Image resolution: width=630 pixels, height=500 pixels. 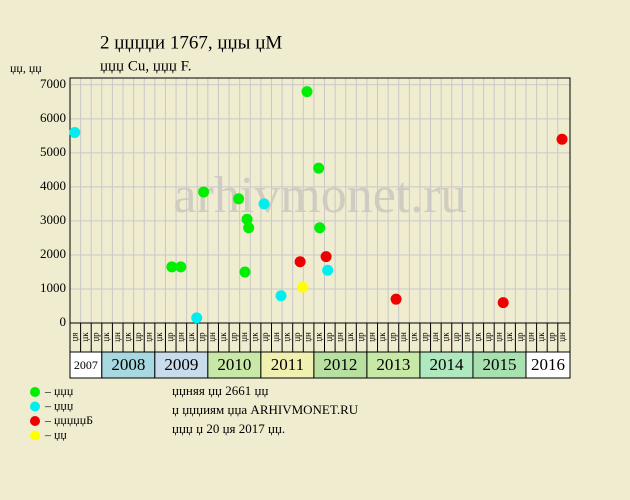 I want to click on year-label: 2007, so click(x=86, y=365).